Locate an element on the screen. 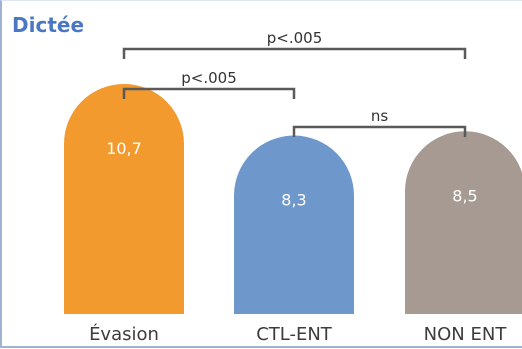 This screenshot has width=522, height=349. category-label-2: NON ENT is located at coordinates (466, 334).